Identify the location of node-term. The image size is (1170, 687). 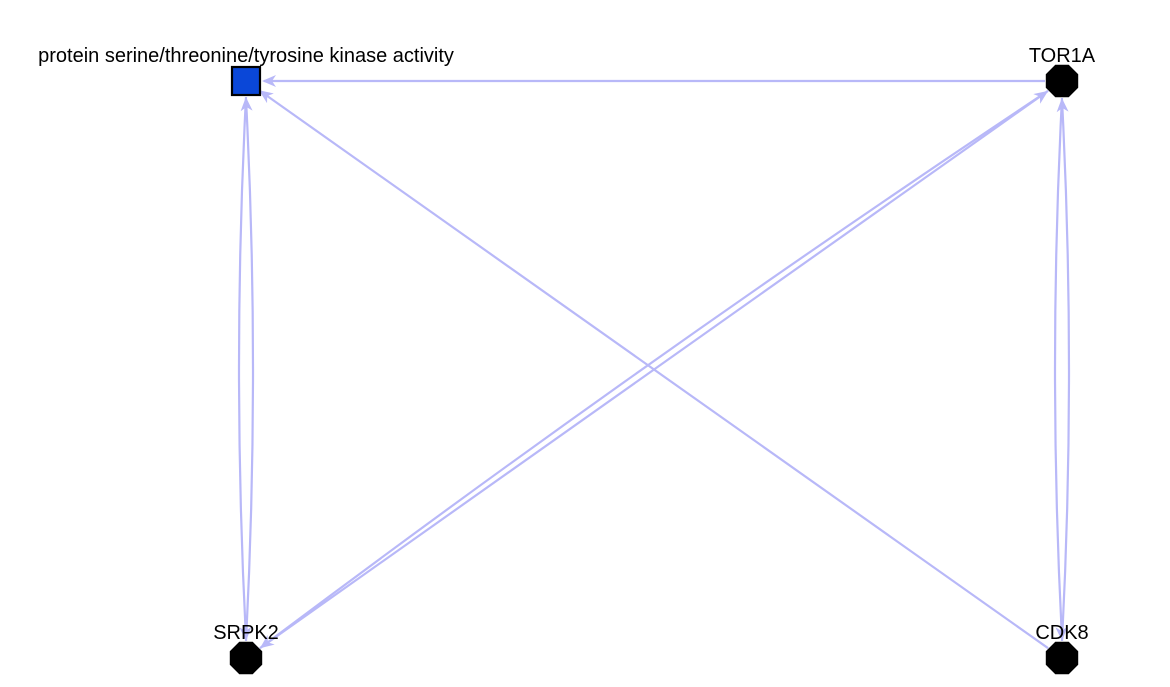
(246, 81).